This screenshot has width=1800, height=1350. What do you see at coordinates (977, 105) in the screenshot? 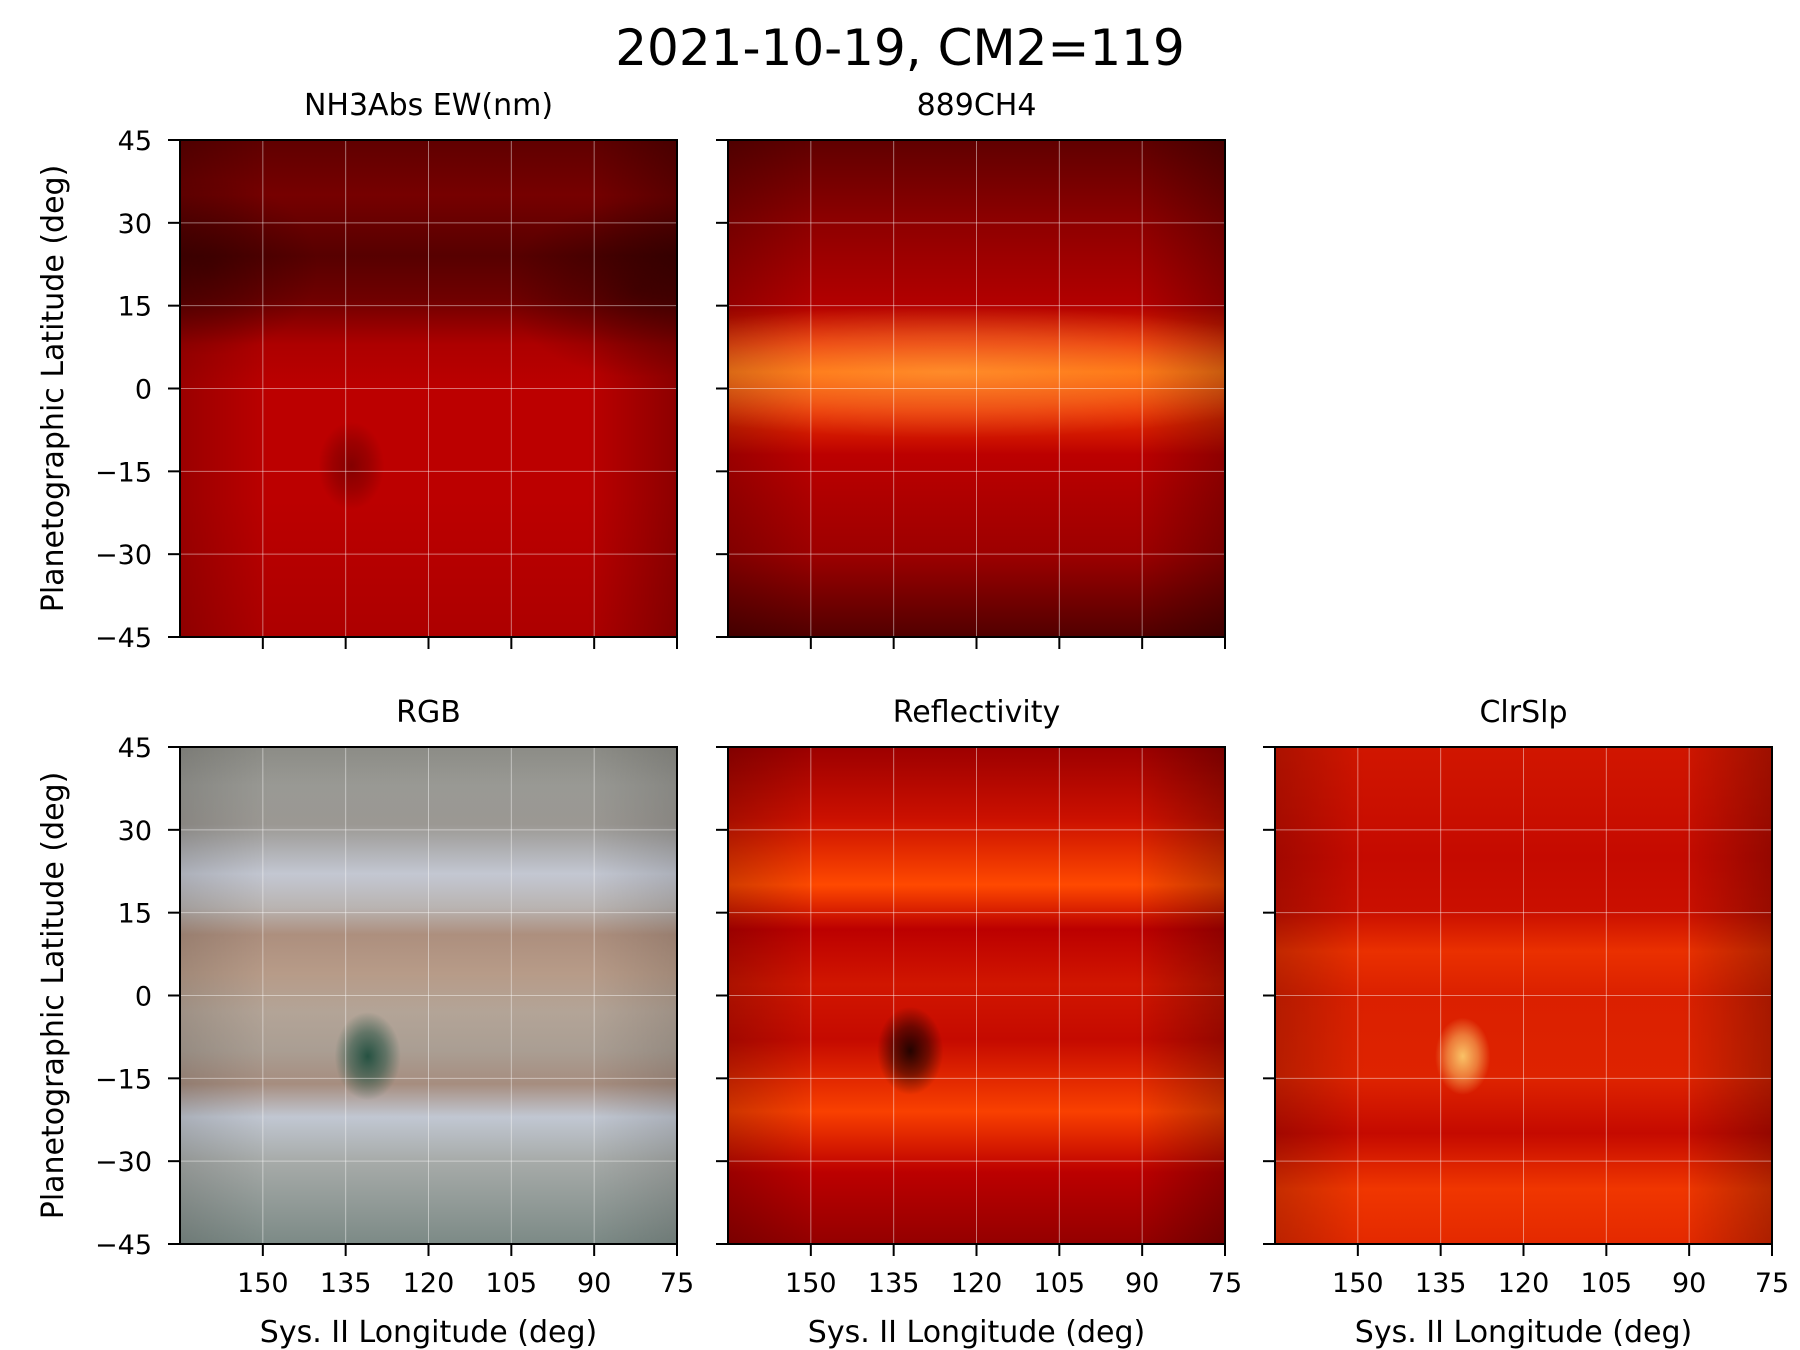
I see `panel-title: 889CH4` at bounding box center [977, 105].